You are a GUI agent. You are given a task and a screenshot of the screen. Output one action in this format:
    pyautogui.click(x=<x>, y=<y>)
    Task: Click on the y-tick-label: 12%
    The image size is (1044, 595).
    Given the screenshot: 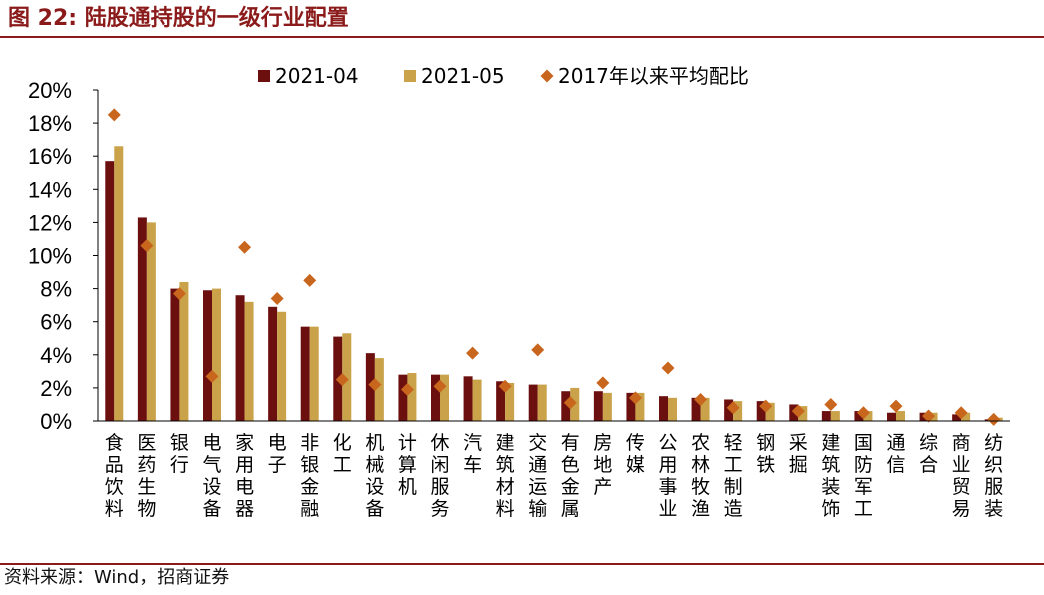 What is the action you would take?
    pyautogui.click(x=50, y=222)
    